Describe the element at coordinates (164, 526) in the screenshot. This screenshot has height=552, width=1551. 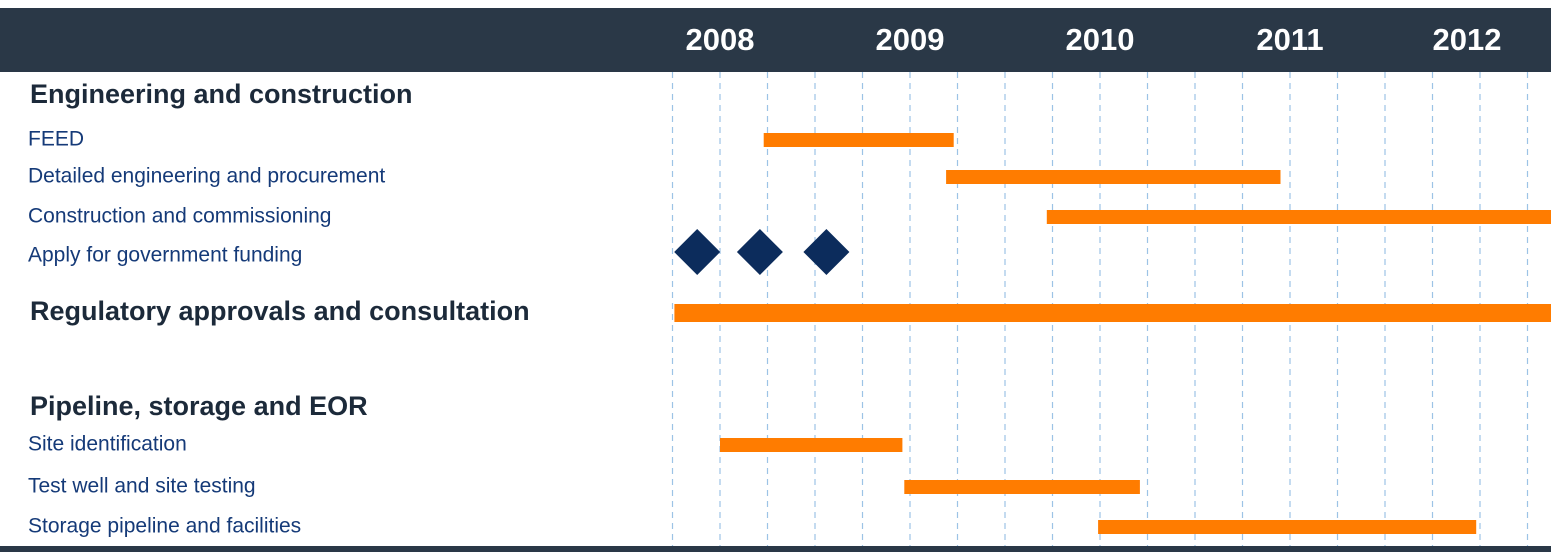
I see `task-label: Storage pipeline and facilities` at that location.